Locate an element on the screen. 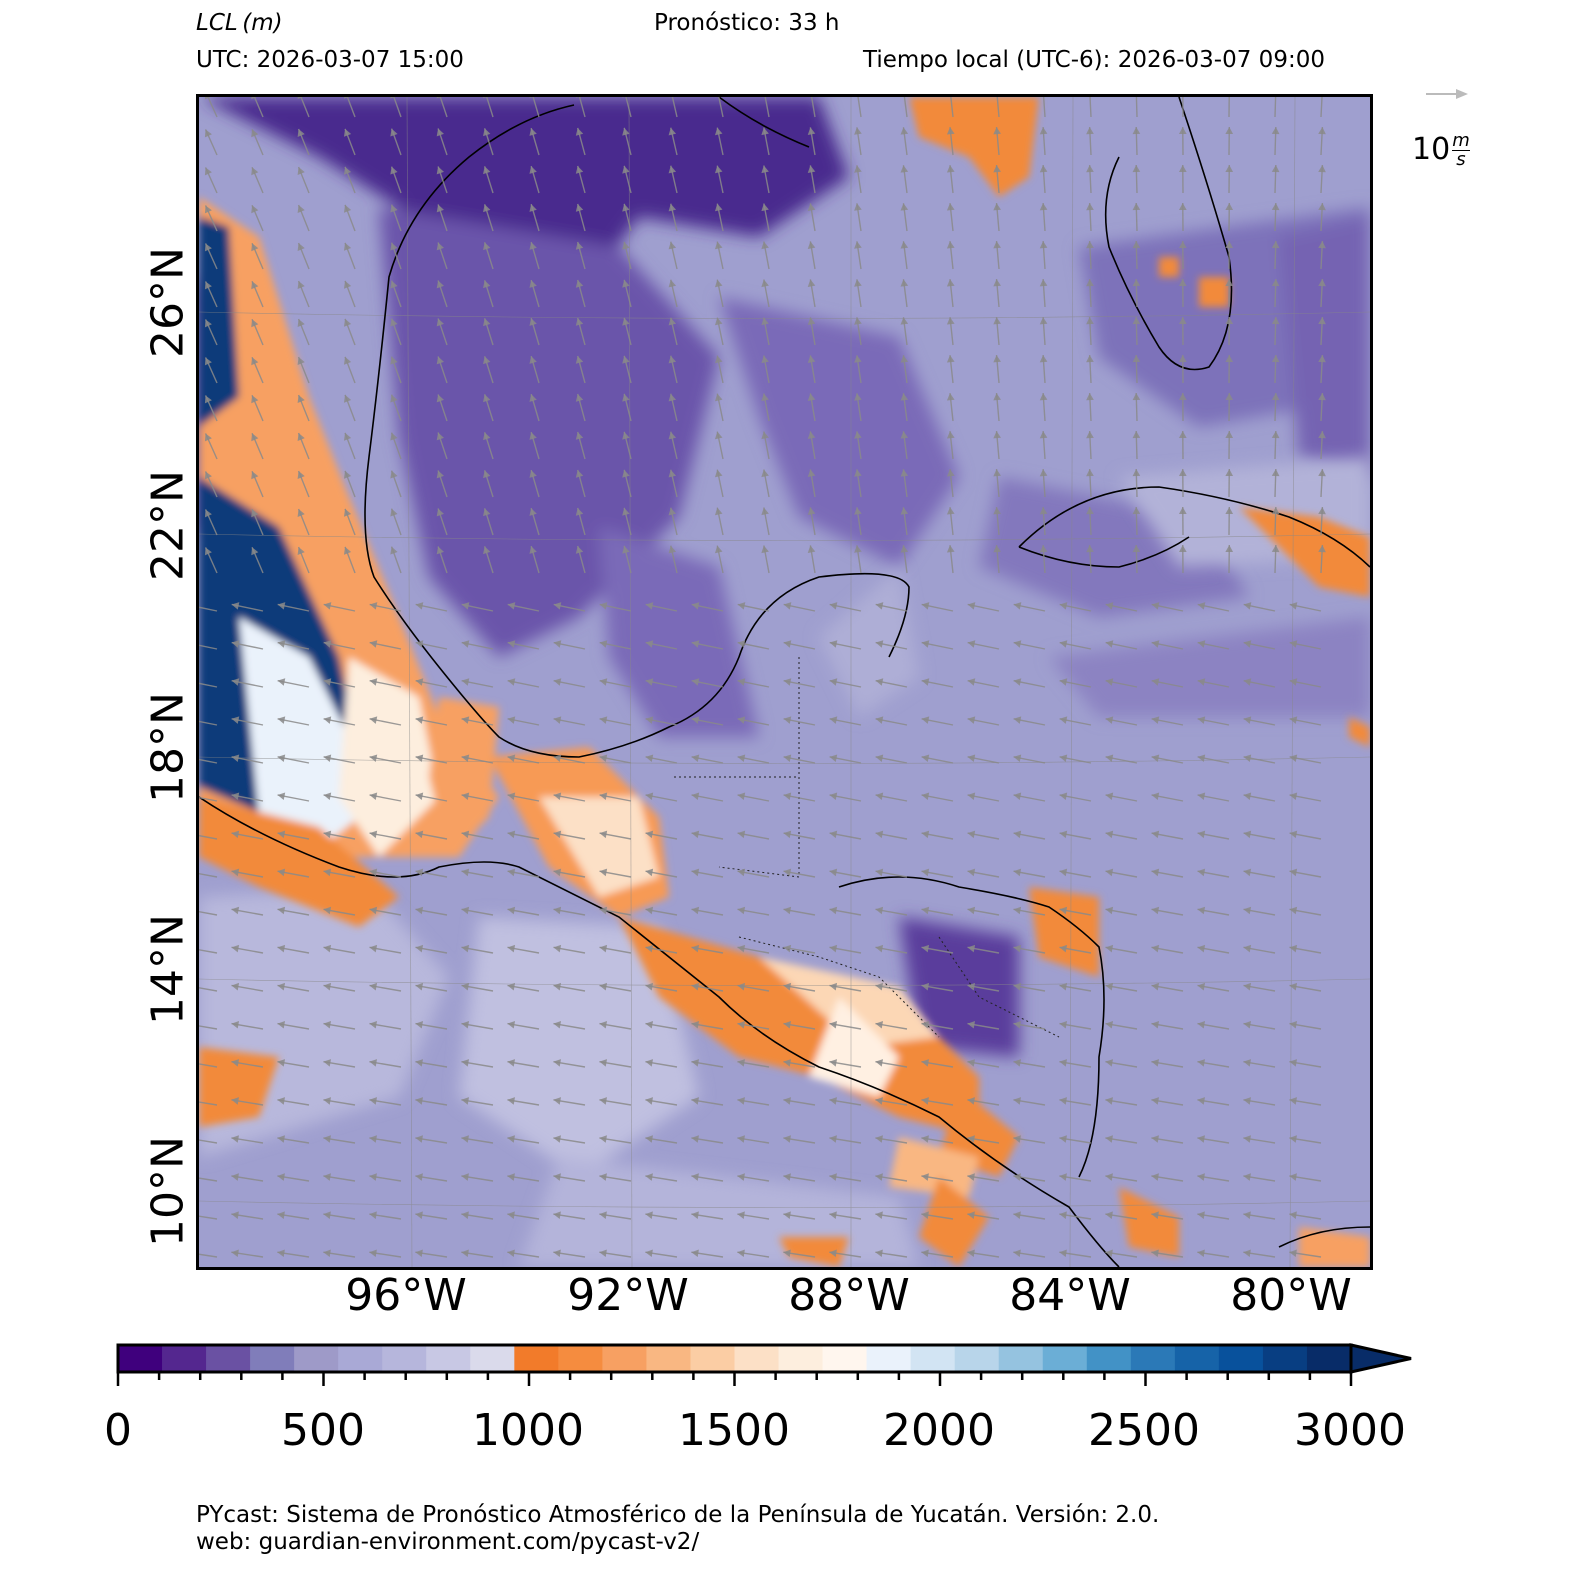  lon-label-96w: 96°W is located at coordinates (406, 1295).